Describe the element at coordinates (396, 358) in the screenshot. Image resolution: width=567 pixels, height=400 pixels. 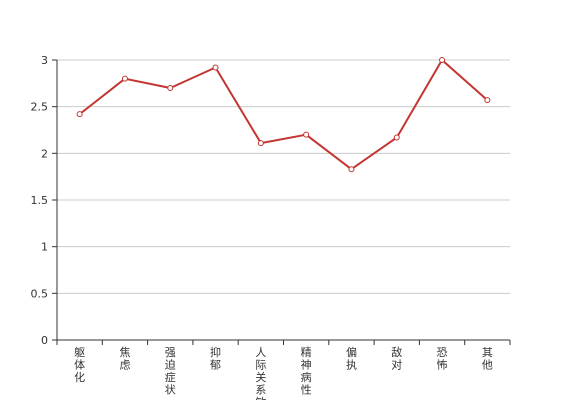
I see `x-tick-label: 敌对` at that location.